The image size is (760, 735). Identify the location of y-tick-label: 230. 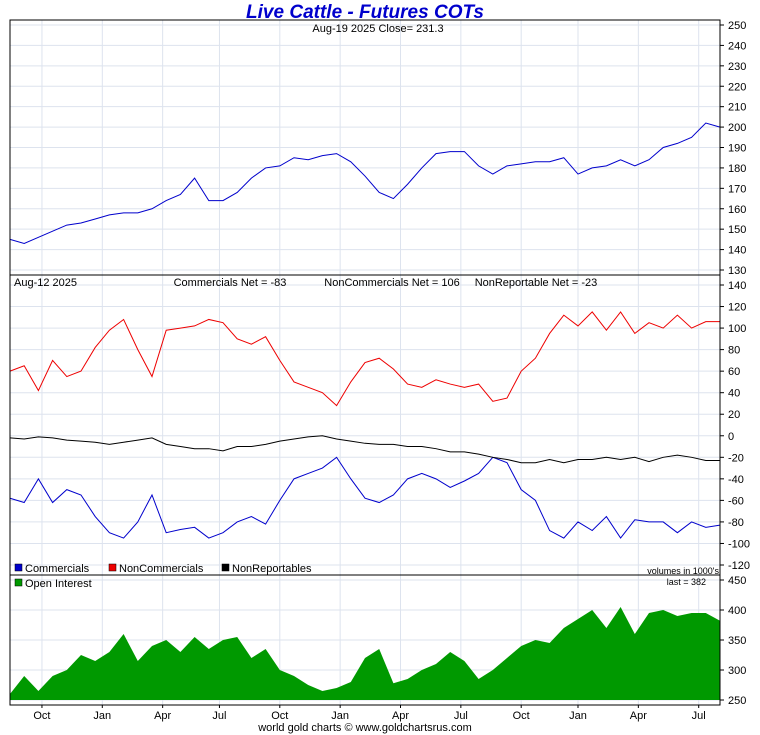
(737, 67).